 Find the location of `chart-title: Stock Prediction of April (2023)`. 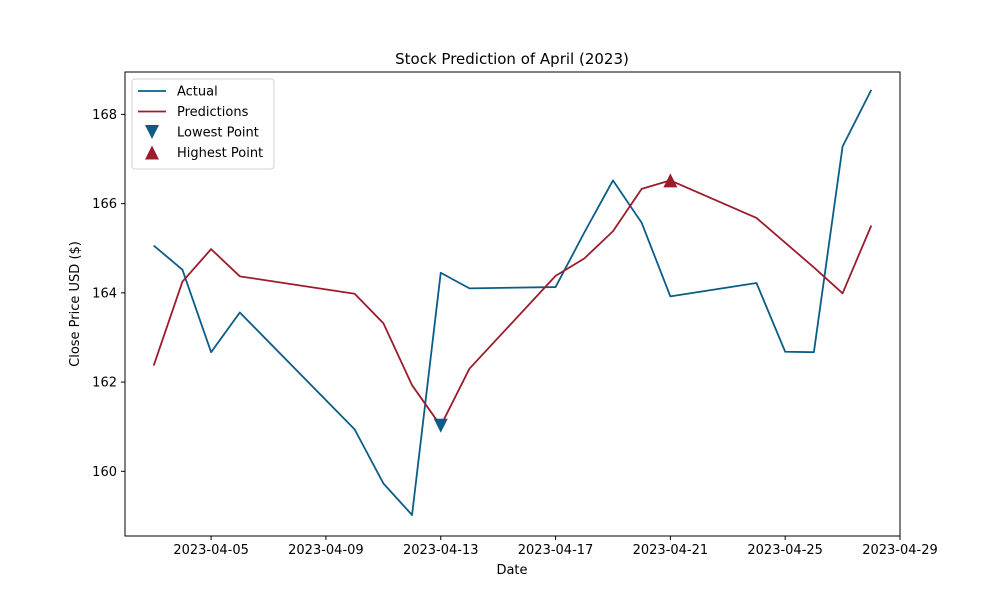

chart-title: Stock Prediction of April (2023) is located at coordinates (512, 59).